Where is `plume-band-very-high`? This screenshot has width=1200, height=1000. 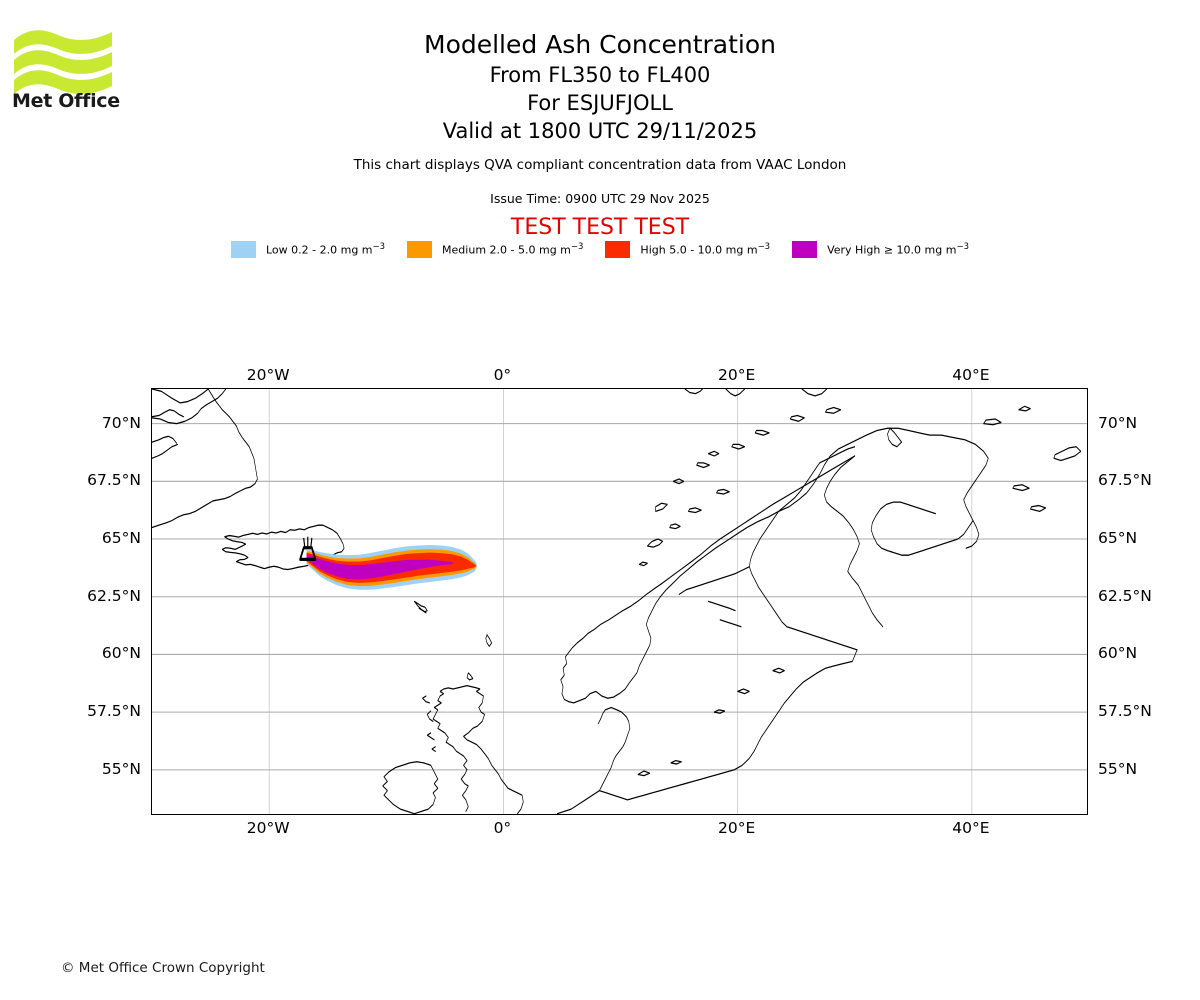
plume-band-very-high is located at coordinates (380, 567).